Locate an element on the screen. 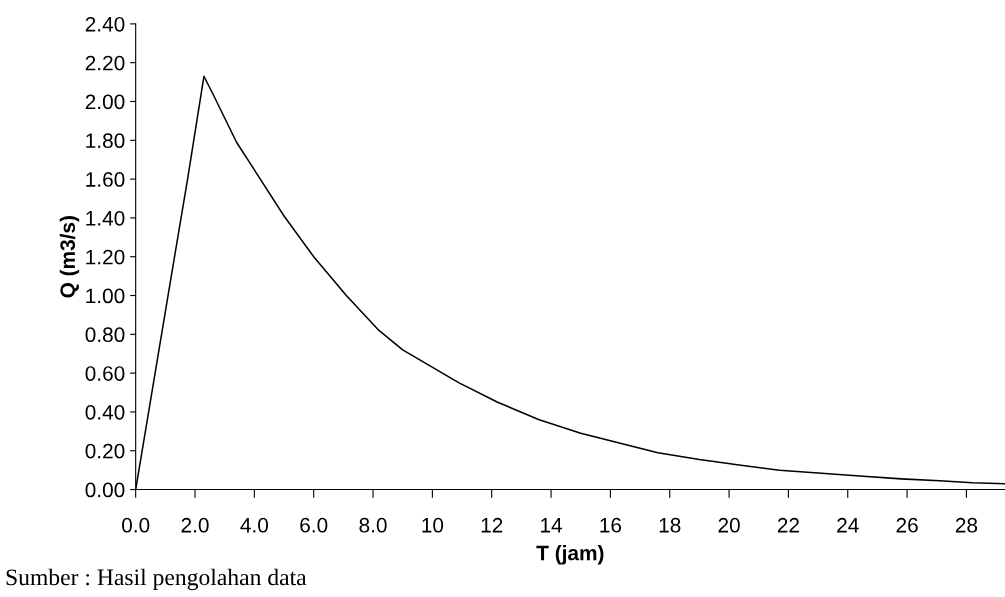 This screenshot has width=1005, height=597. x-tick-label: 26 is located at coordinates (907, 525).